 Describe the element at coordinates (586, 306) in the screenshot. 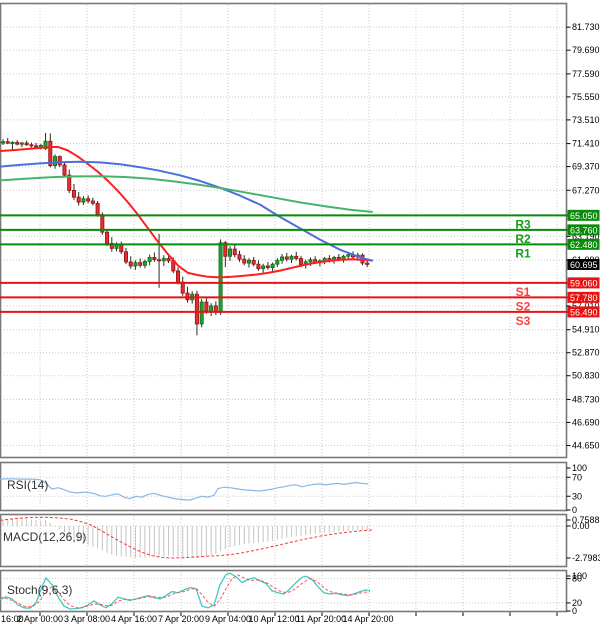

I see `price-tick-label: 57.010` at that location.